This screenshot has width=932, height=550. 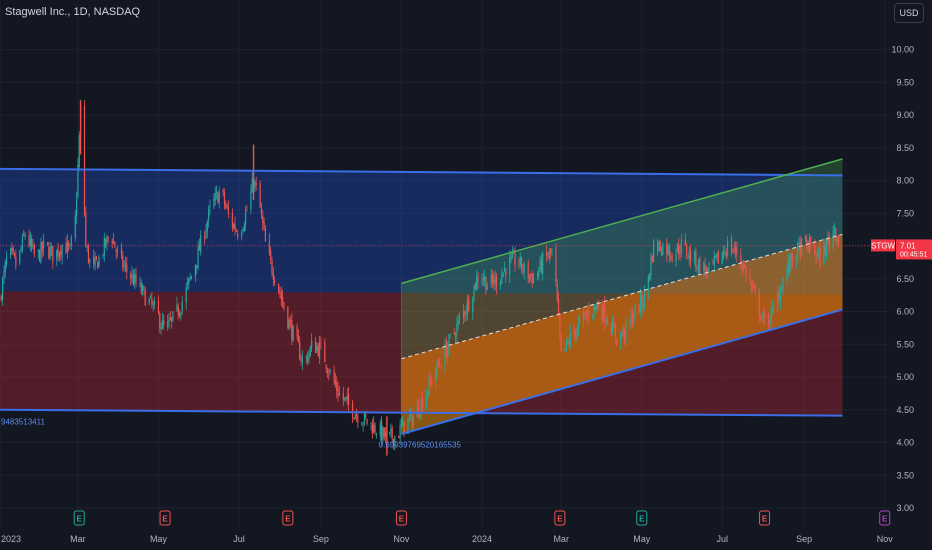 What do you see at coordinates (447, 539) in the screenshot?
I see `time-axis: 2023 Mar May Jul Sep Nov 2024 Mar May Jul Sep Nov` at bounding box center [447, 539].